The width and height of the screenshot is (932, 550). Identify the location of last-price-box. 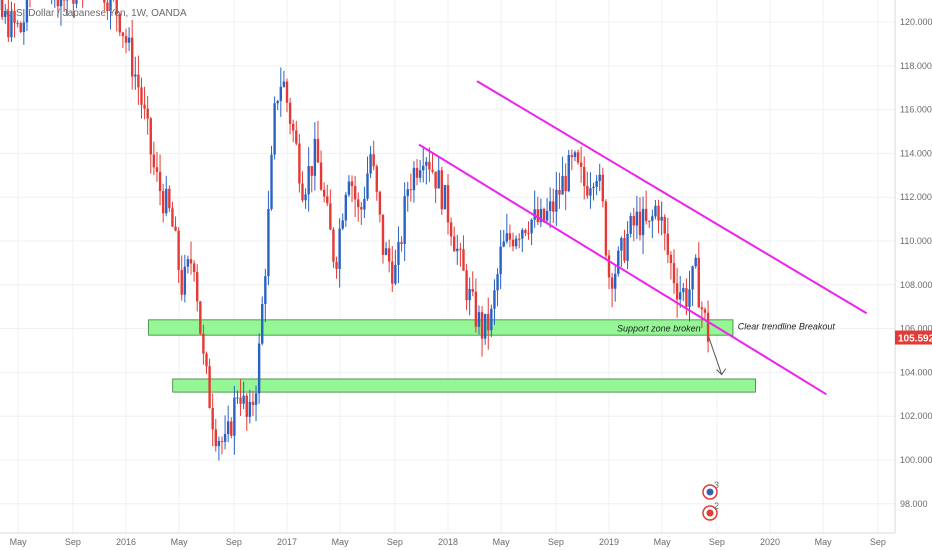
(913, 337).